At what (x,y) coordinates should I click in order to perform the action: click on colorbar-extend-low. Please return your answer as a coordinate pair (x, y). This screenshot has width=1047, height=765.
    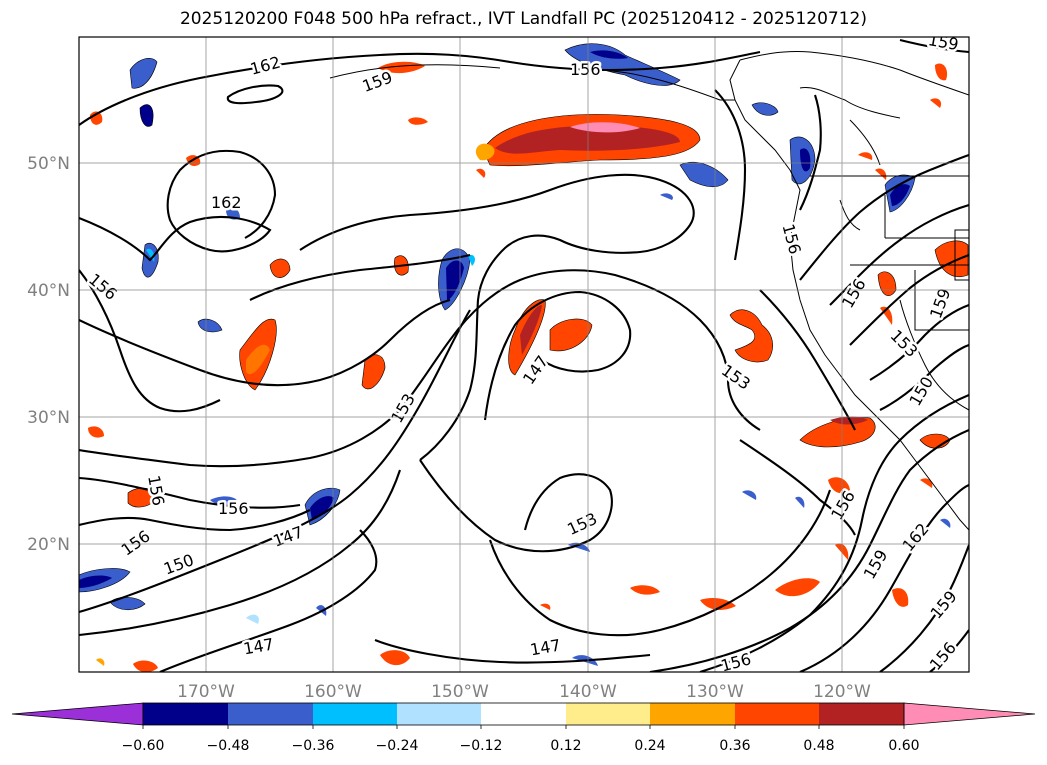
    Looking at the image, I should click on (77, 714).